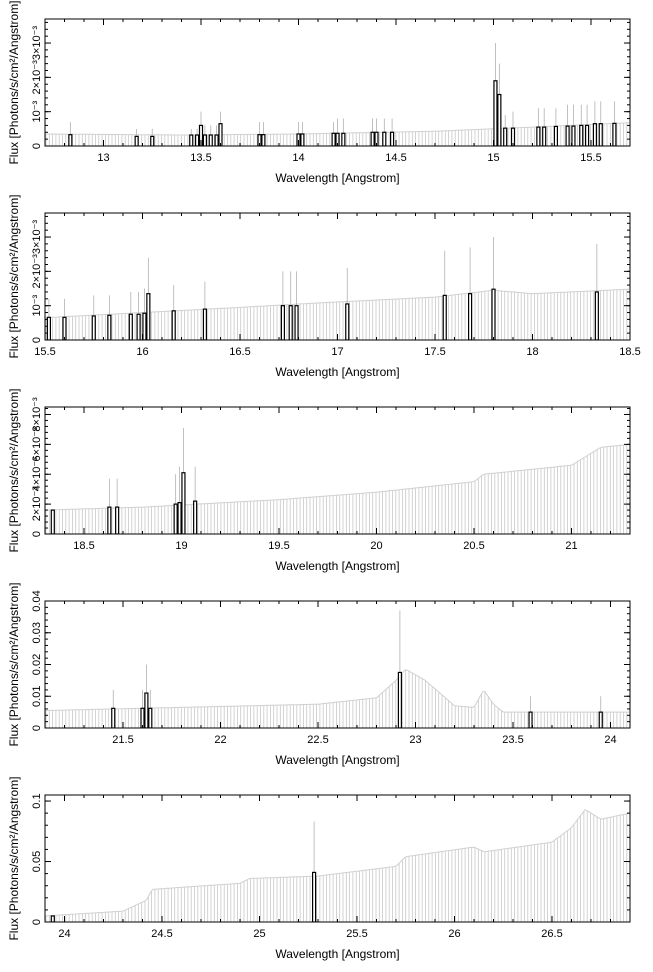 The image size is (653, 972). Describe the element at coordinates (356, 934) in the screenshot. I see `x-tick-label: 25.5` at that location.